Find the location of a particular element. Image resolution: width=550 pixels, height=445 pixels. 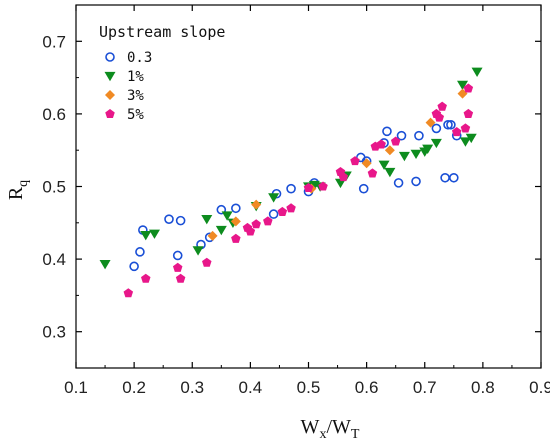

legend-label: 3% is located at coordinates (135, 96).